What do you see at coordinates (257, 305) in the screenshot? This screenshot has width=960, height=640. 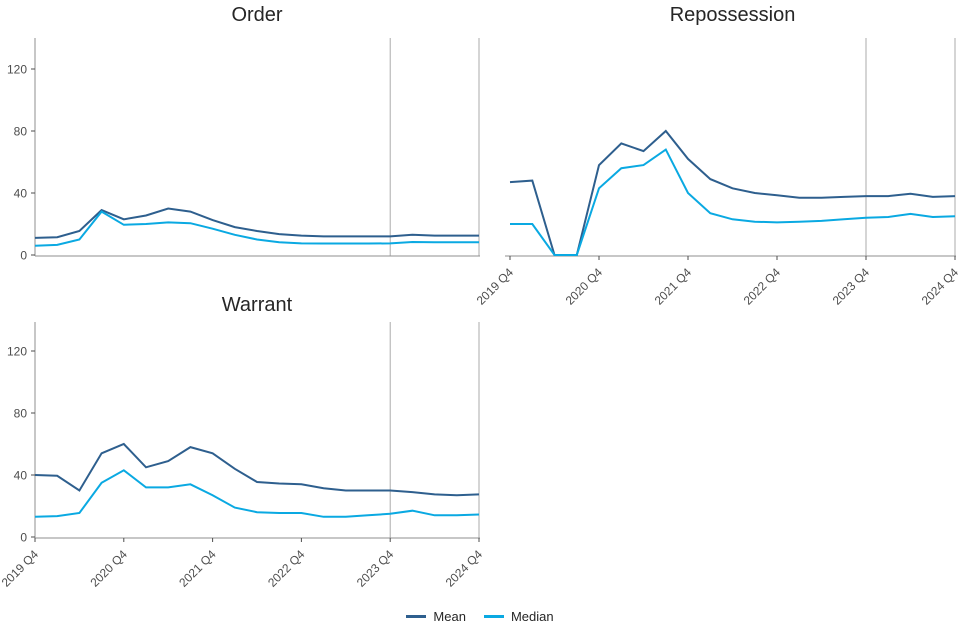 I see `chart-title-warrant: Warrant` at bounding box center [257, 305].